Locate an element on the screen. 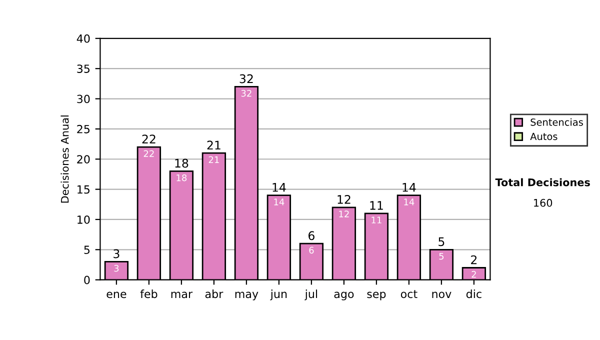 This screenshot has height=340, width=600. text: 160 is located at coordinates (543, 202).